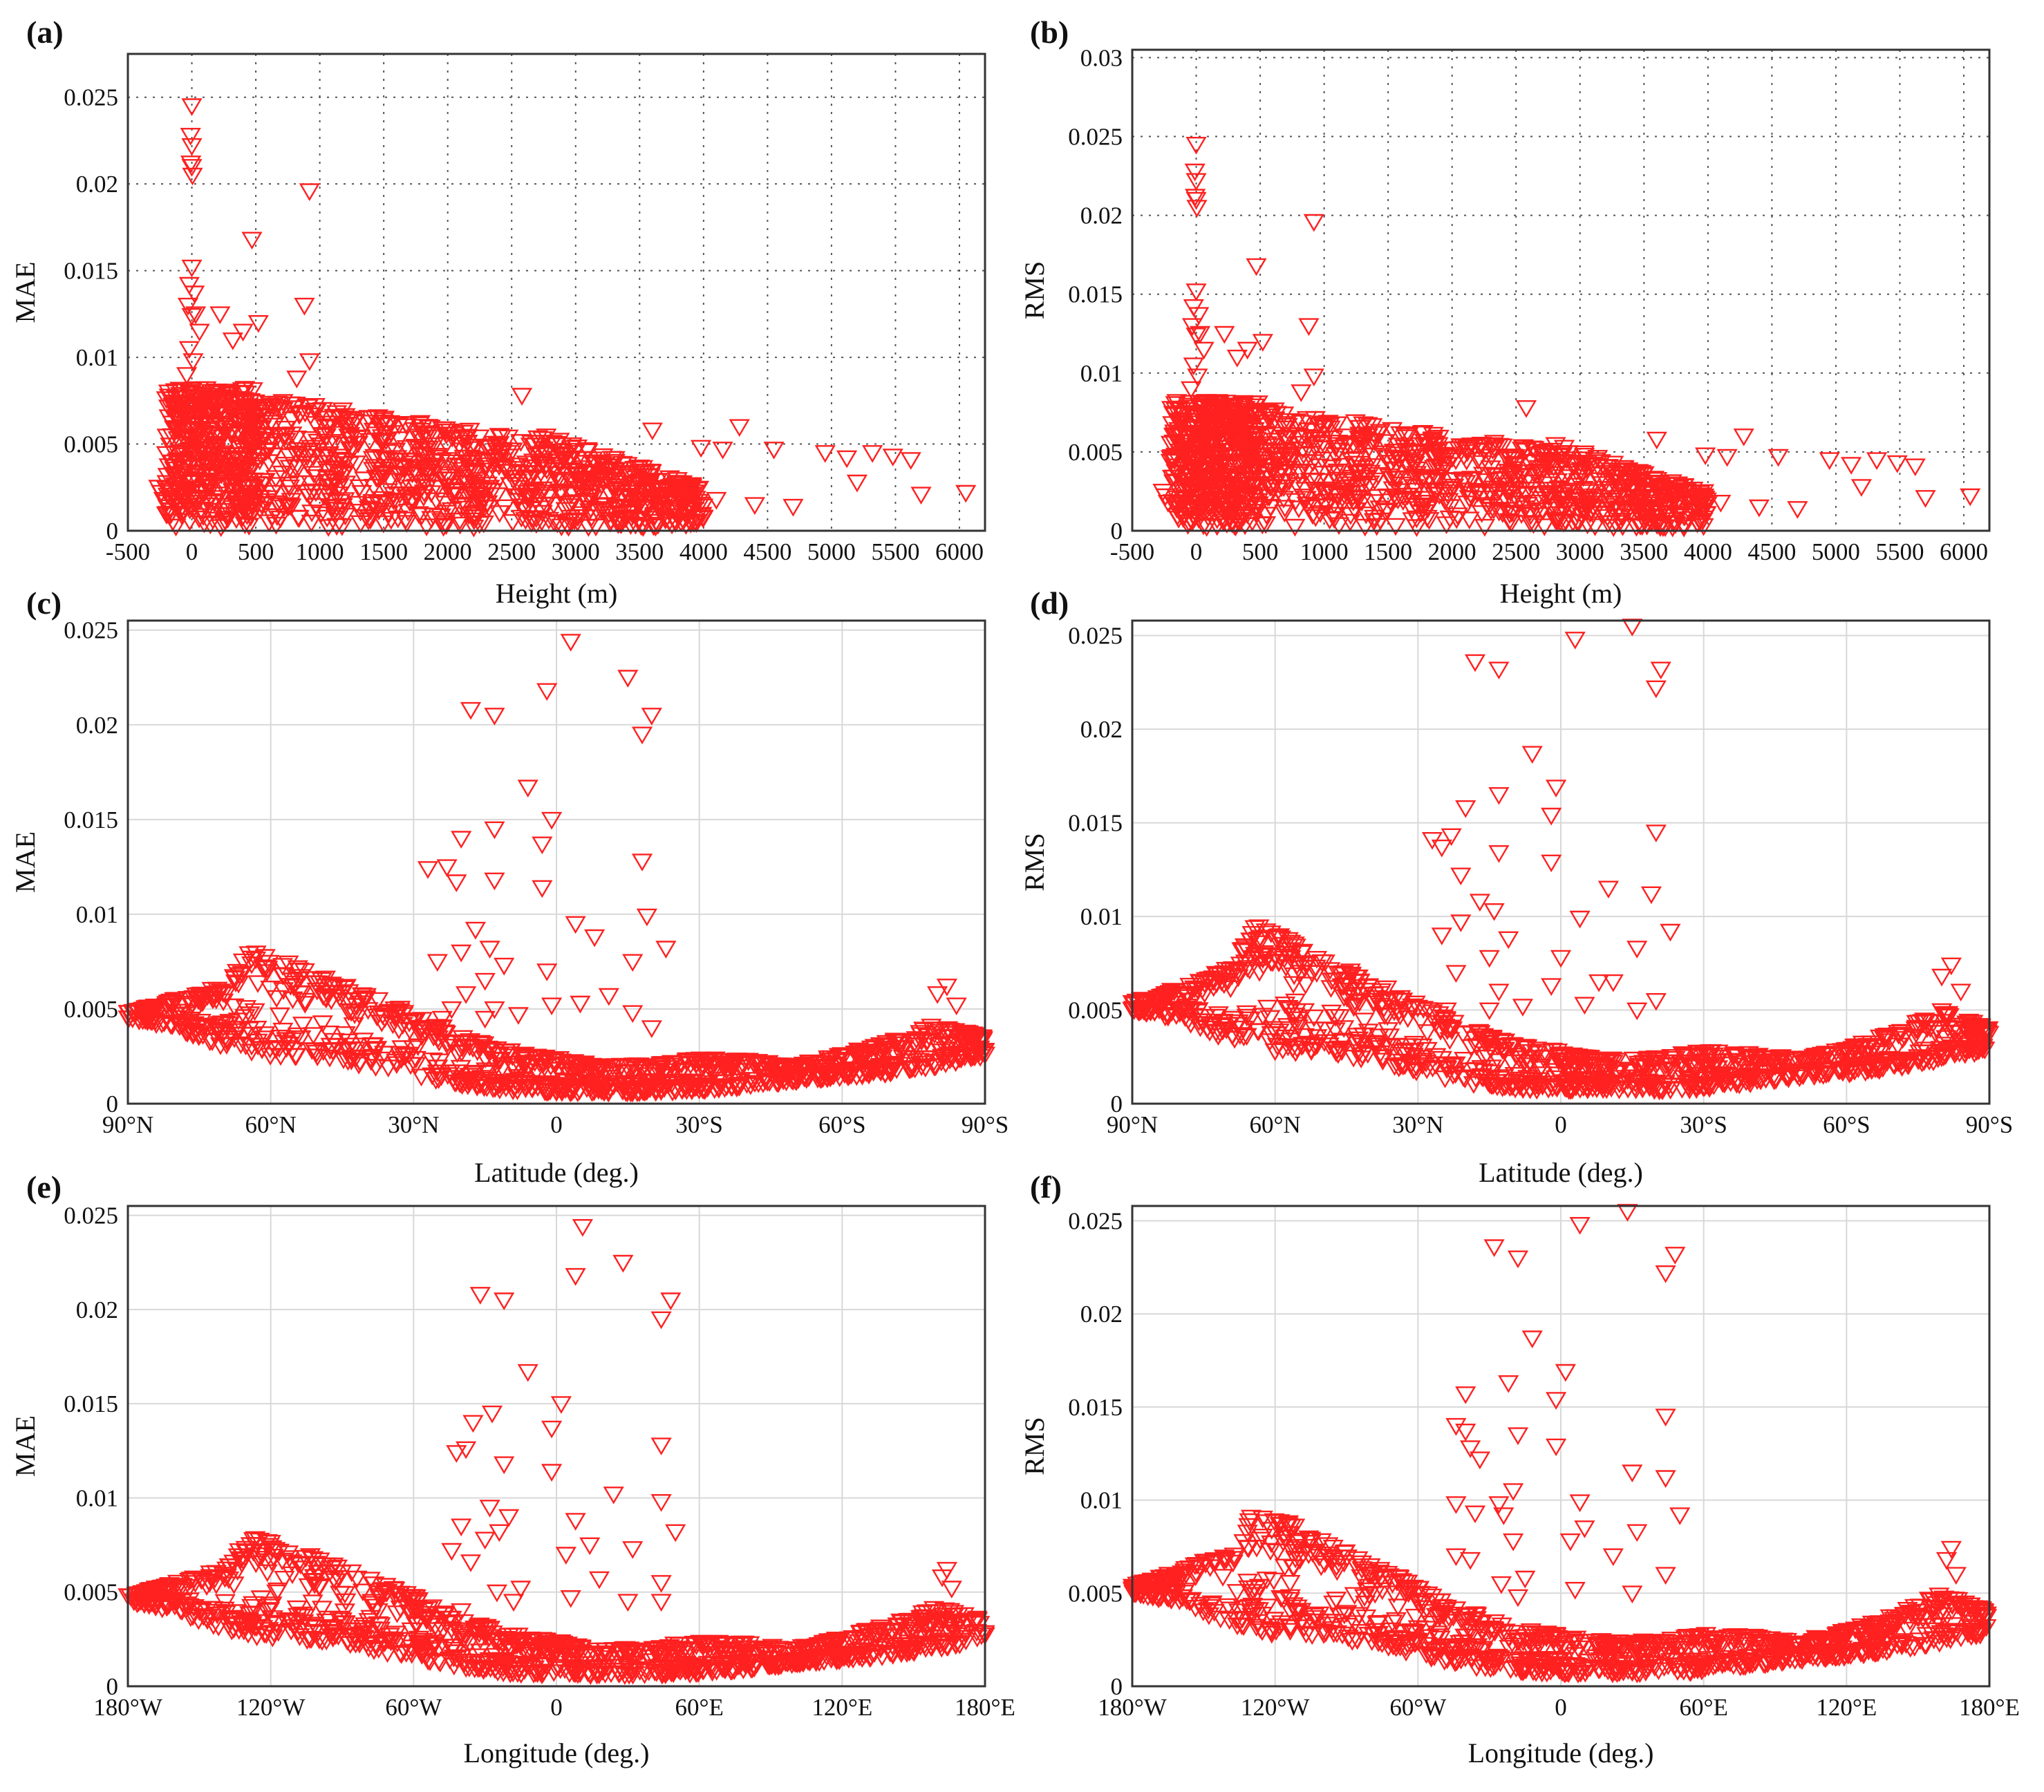 The height and width of the screenshot is (1792, 2044). What do you see at coordinates (91, 1010) in the screenshot?
I see `y-tick-label: 0.005` at bounding box center [91, 1010].